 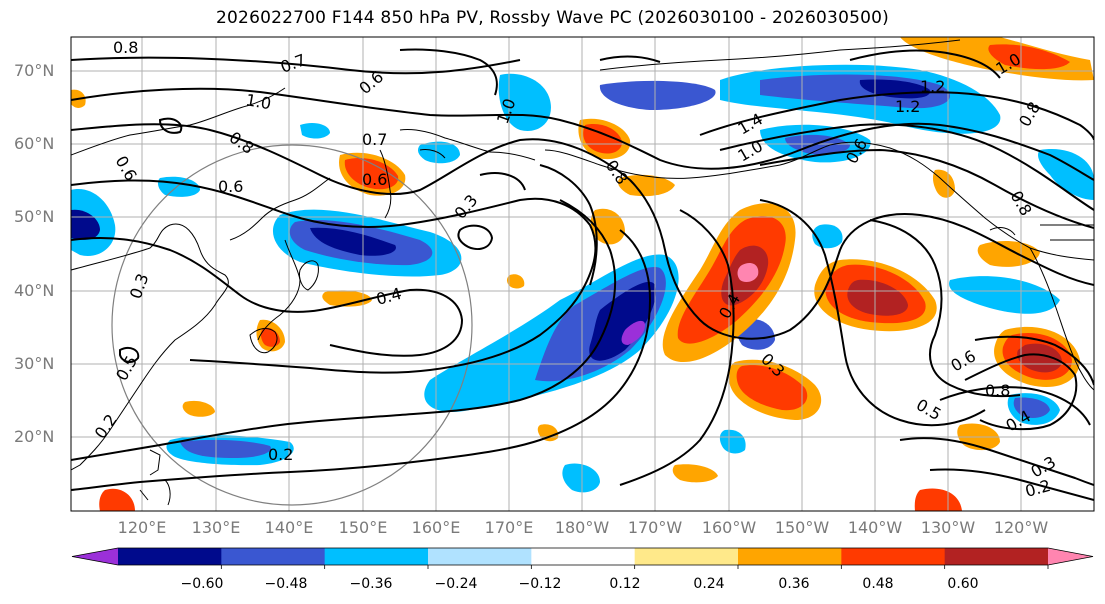 I want to click on colorbar-tick-label: −0.36, so click(x=371, y=584).